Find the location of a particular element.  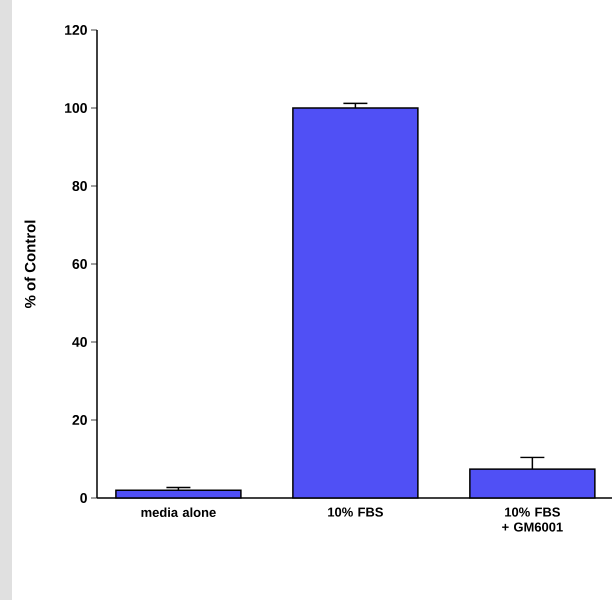

y-axis-title: % of Control is located at coordinates (30, 264).